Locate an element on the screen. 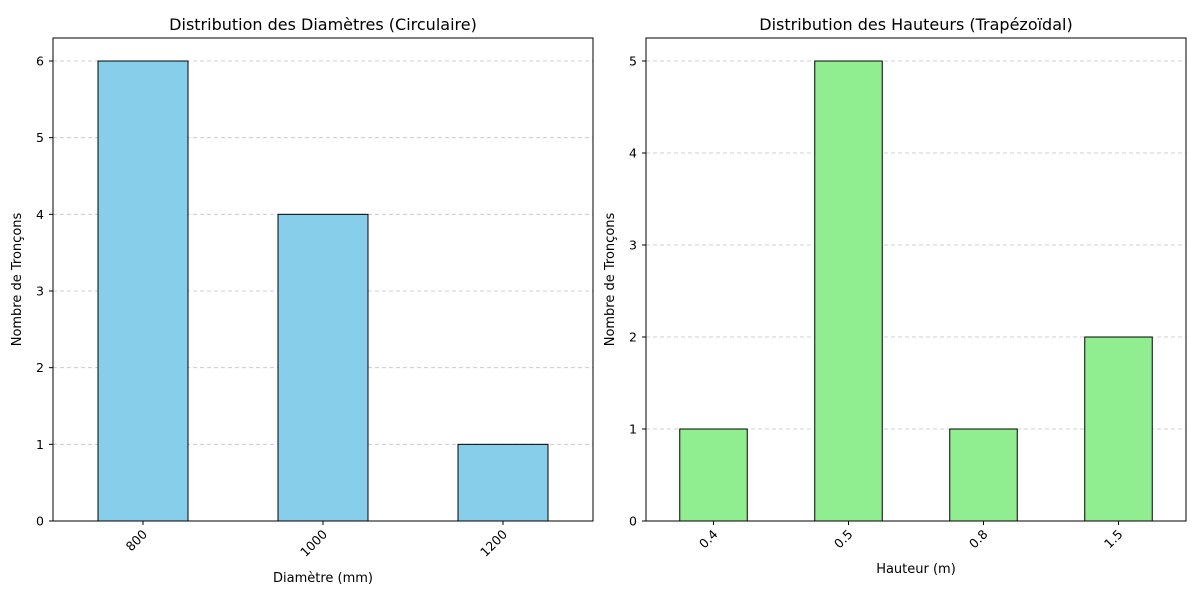  x-tick-label: 800 is located at coordinates (137, 540).